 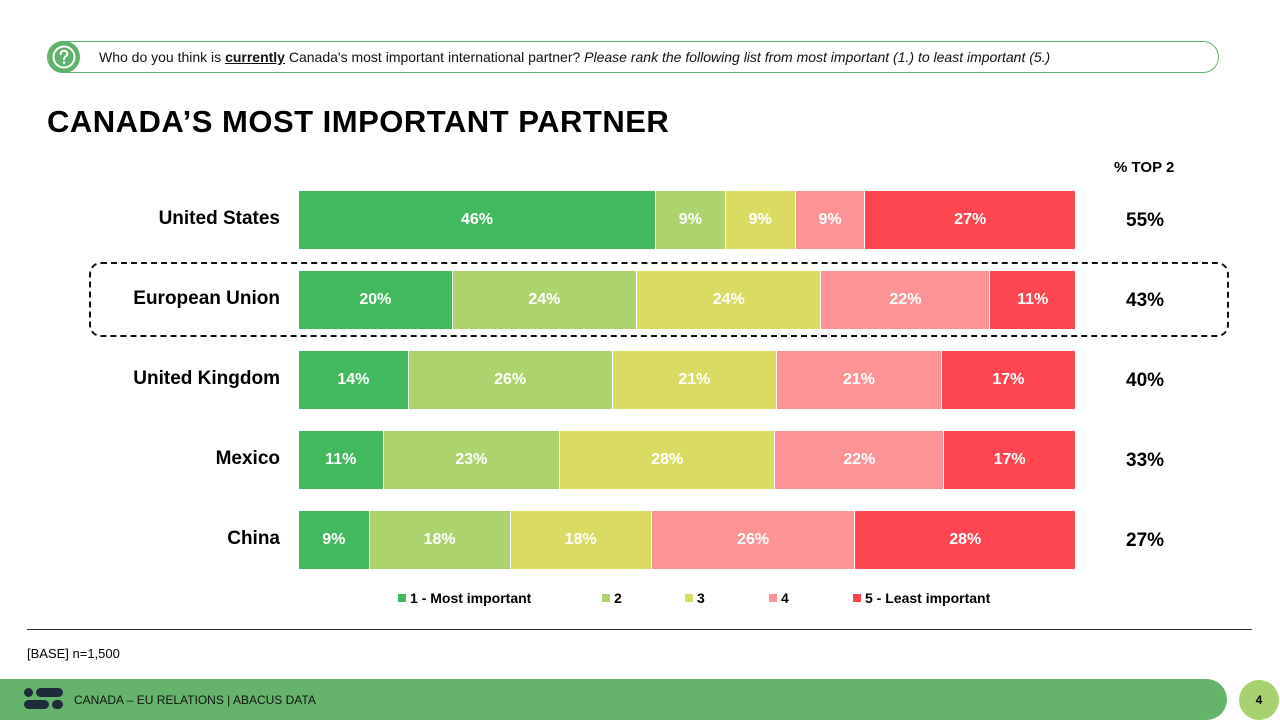 I want to click on base-note: [BASE] n=1,500, so click(x=73, y=653).